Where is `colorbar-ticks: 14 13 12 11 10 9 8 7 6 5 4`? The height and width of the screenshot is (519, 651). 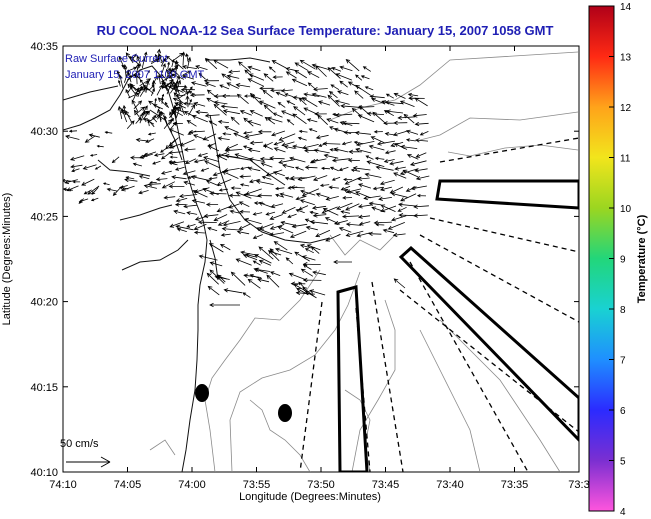
colorbar-ticks: 14 13 12 11 10 9 8 7 6 5 4 is located at coordinates (620, 260).